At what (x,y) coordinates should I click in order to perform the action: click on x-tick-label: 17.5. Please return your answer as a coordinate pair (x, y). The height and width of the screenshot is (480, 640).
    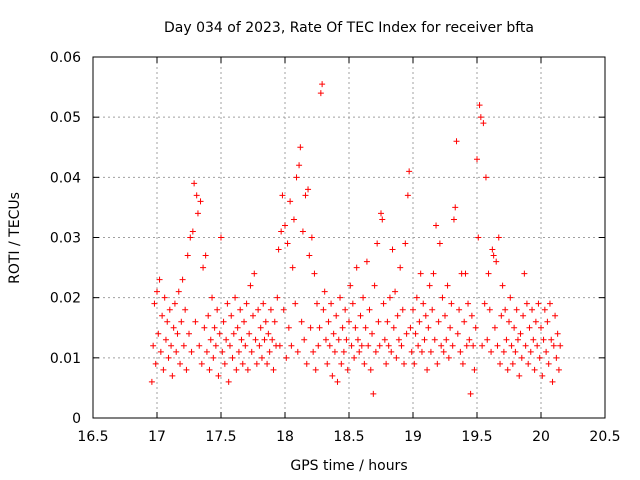
    Looking at the image, I should click on (220, 437).